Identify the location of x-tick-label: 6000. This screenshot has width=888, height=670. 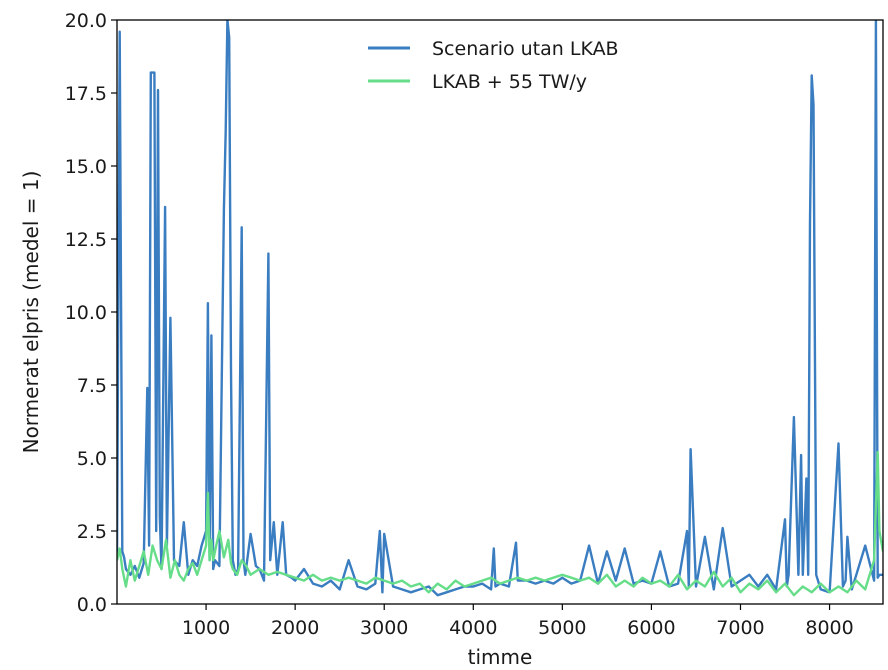
(651, 628).